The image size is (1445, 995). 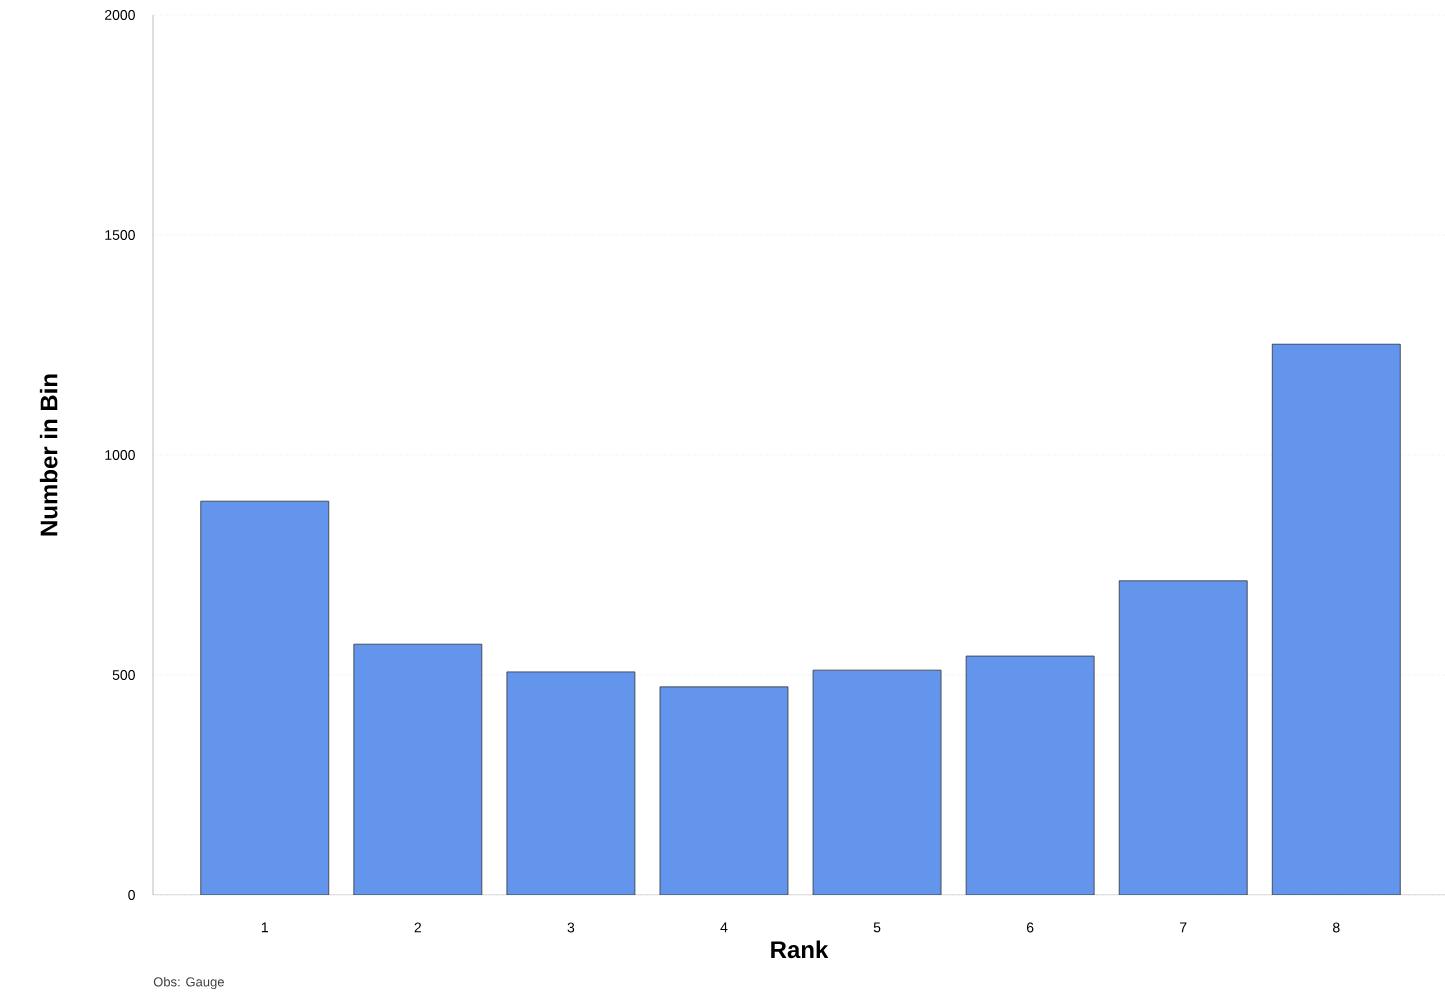 What do you see at coordinates (571, 927) in the screenshot?
I see `x-tick-label: 3` at bounding box center [571, 927].